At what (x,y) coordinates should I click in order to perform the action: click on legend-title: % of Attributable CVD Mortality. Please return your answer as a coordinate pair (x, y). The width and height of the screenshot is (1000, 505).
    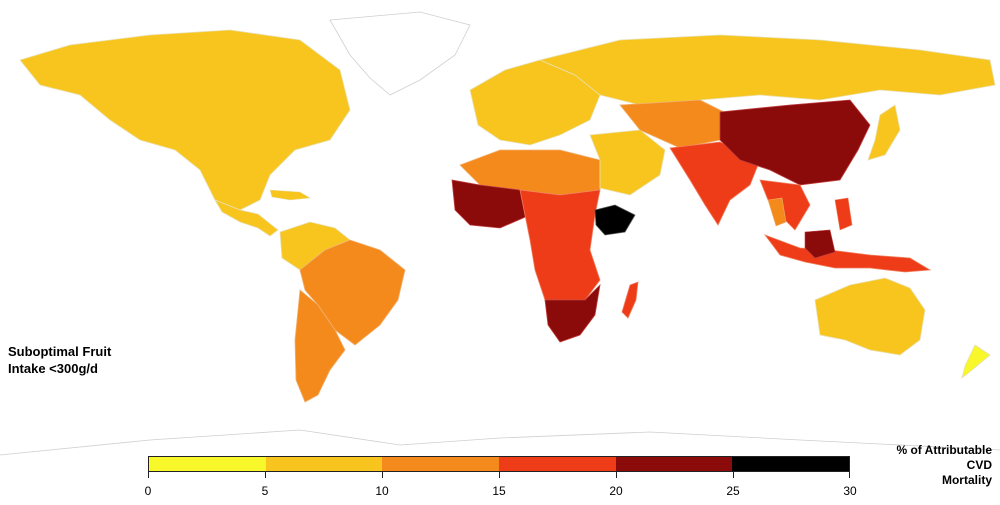
    Looking at the image, I should click on (944, 465).